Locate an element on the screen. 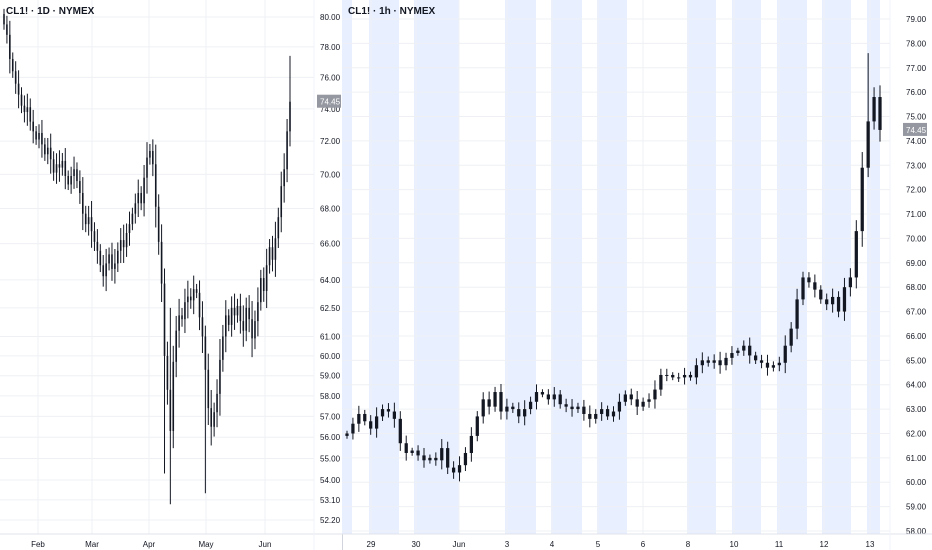 The image size is (932, 550). price-axis-label: 58.00 is located at coordinates (916, 531).